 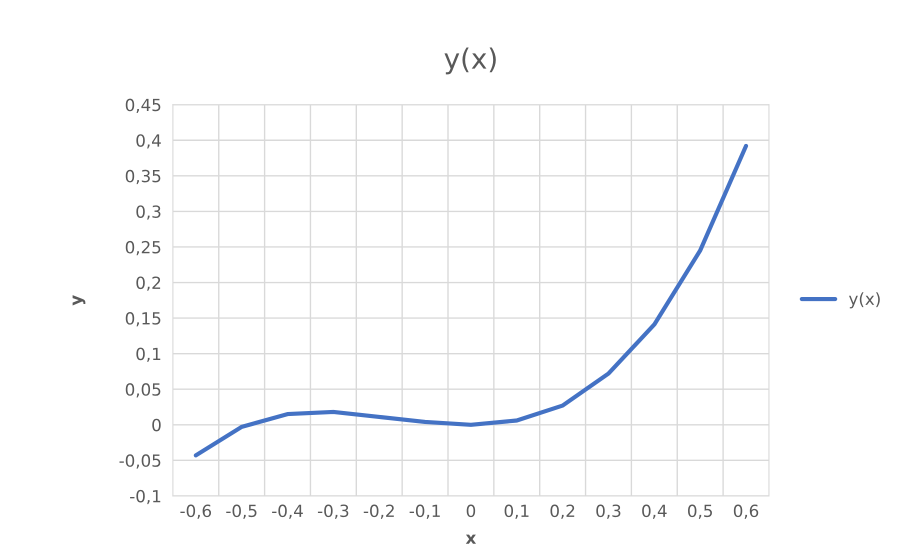 I want to click on x-tick-label: -0,6, so click(x=196, y=511).